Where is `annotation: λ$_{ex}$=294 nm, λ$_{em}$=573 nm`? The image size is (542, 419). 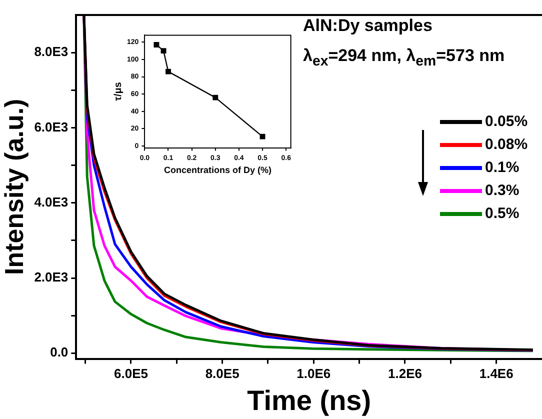
annotation: λ$_{ex}$=294 nm, λ$_{em}$=573 nm is located at coordinates (404, 58).